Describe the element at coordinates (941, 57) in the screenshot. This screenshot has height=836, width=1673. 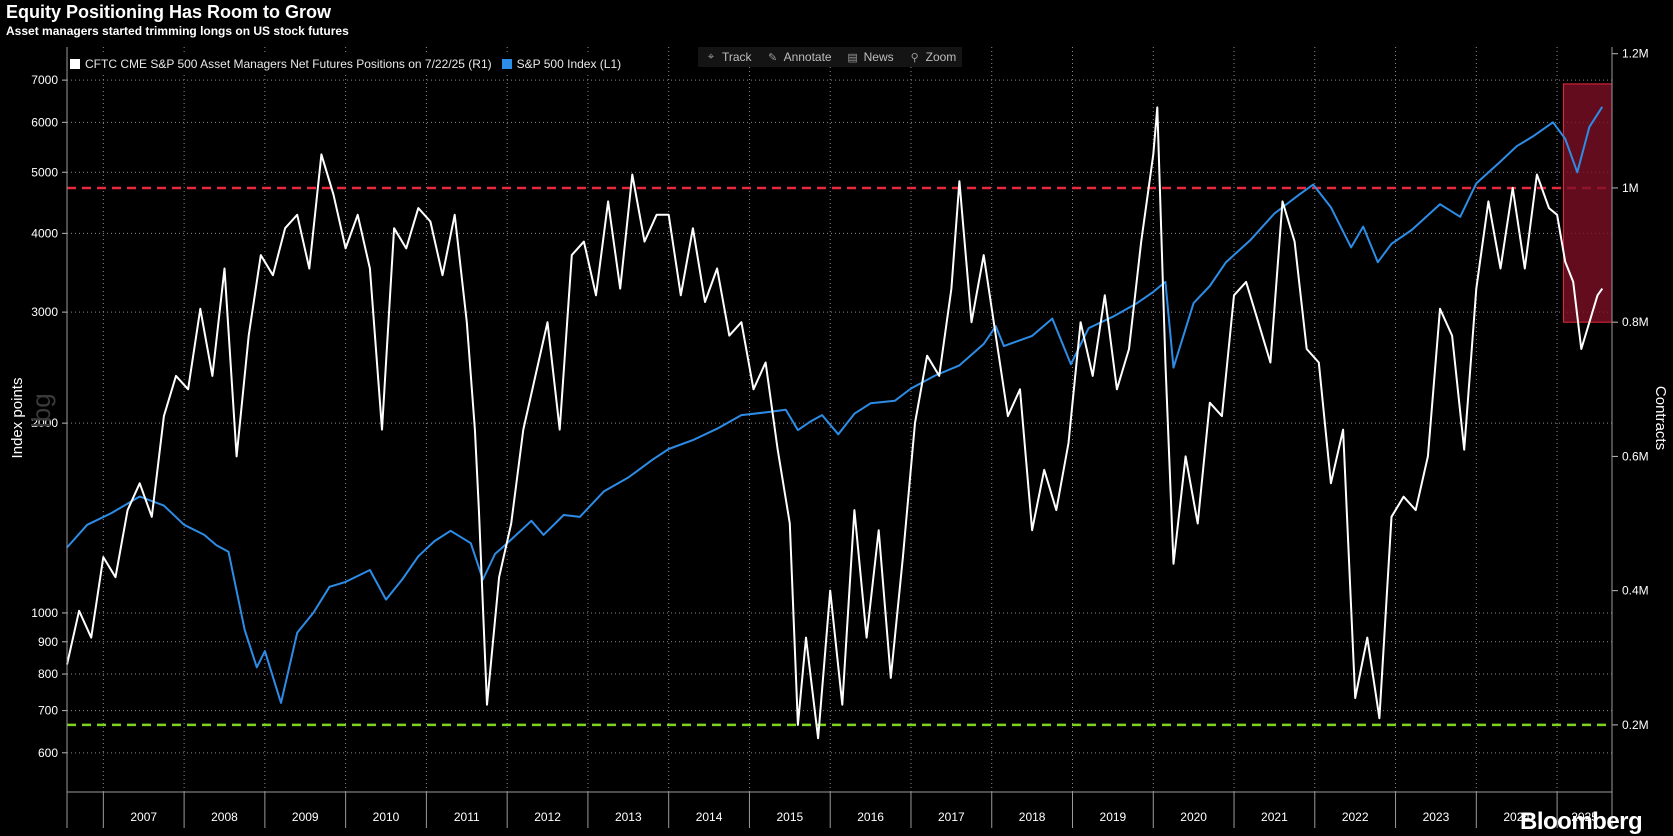
I see `zoom-label: Zoom` at that location.